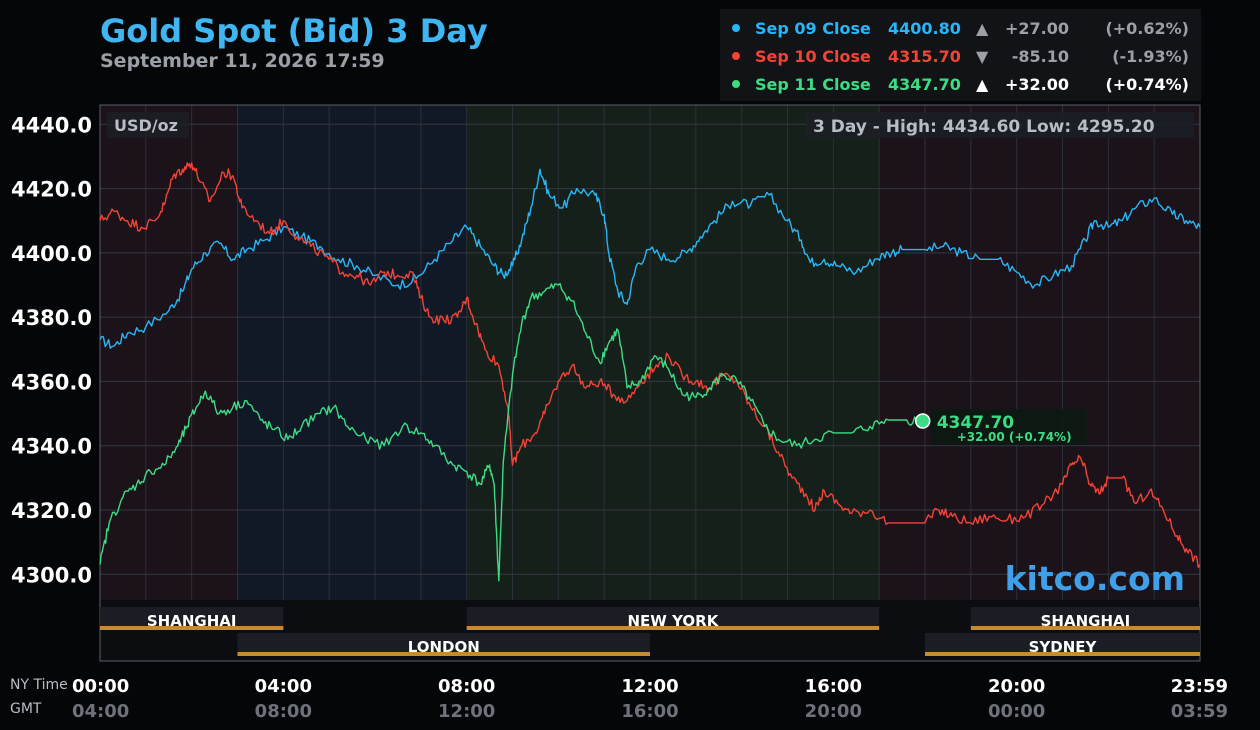 Image resolution: width=1260 pixels, height=730 pixels. What do you see at coordinates (242, 61) in the screenshot?
I see `timestamp: September 11, 2026 17:59` at bounding box center [242, 61].